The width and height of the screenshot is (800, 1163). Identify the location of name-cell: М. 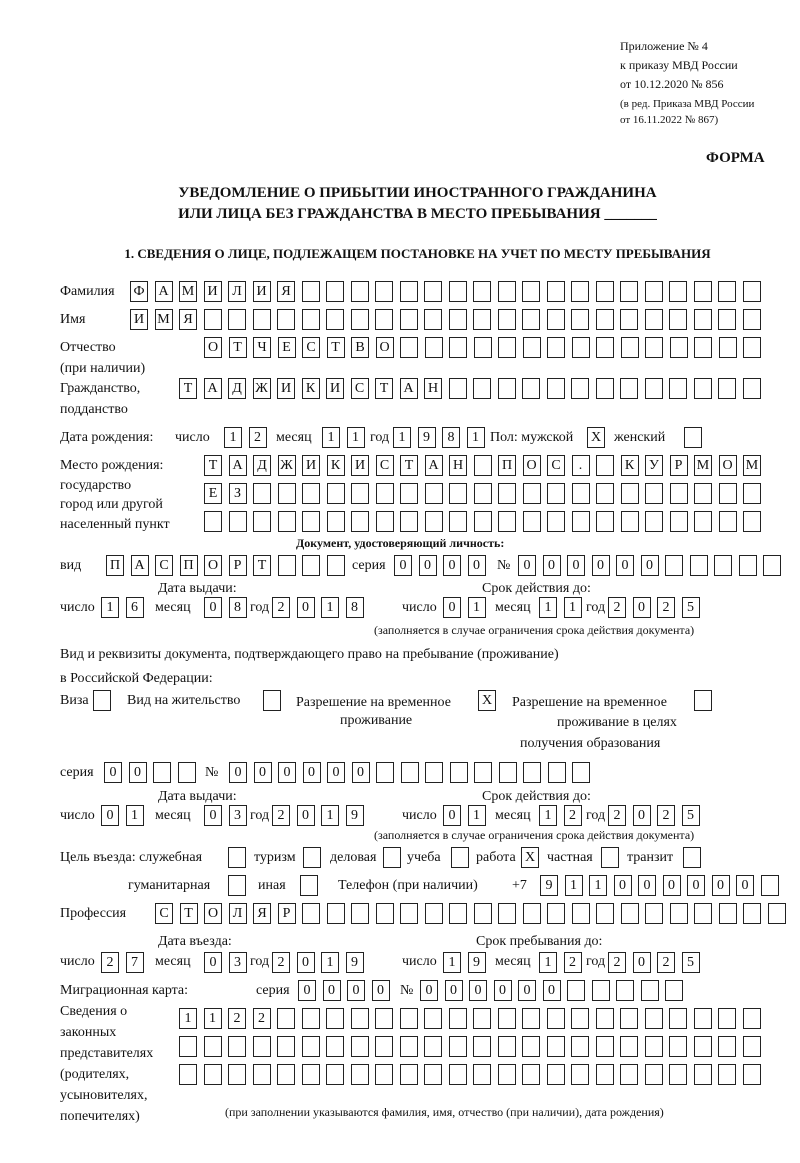
(163, 319).